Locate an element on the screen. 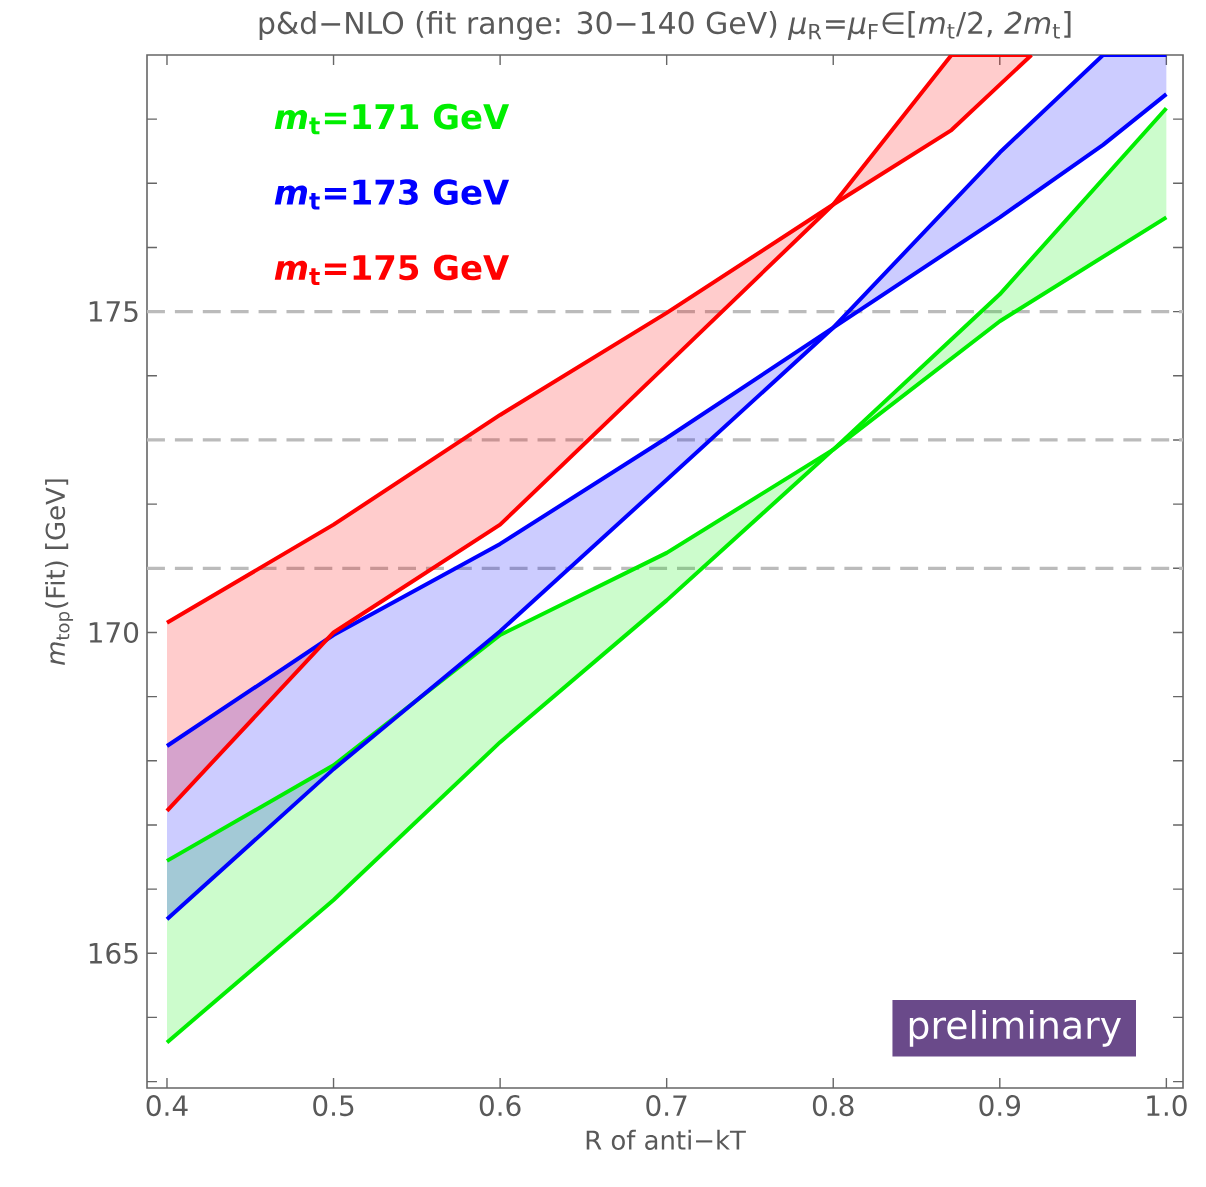  text: m$_{t}$=173 GeV is located at coordinates (392, 194).